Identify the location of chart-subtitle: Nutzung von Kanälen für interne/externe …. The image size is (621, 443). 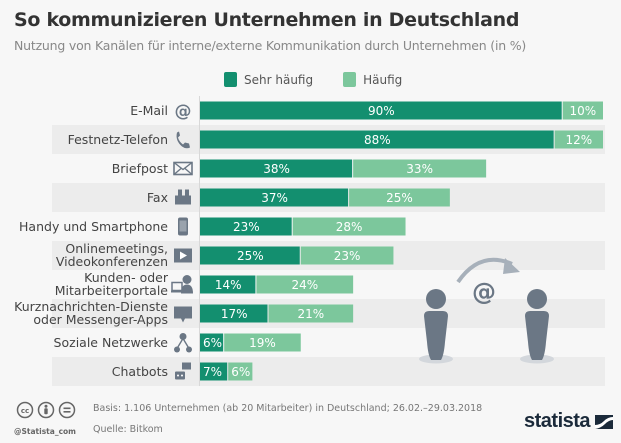
(270, 45).